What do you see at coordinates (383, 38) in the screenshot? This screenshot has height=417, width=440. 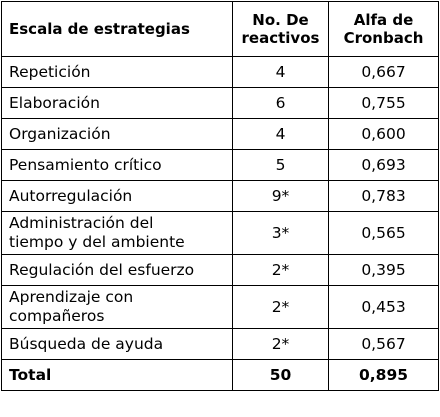 I see `header-alpha-line-2: Cronbach` at bounding box center [383, 38].